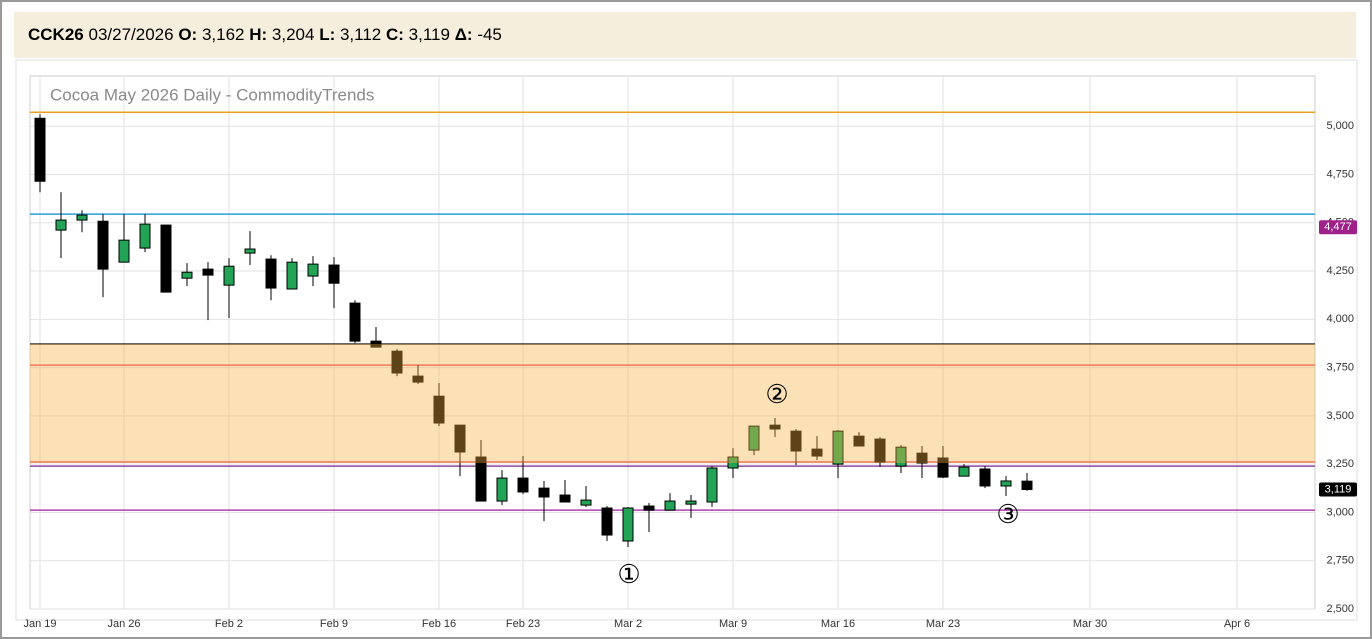 The width and height of the screenshot is (1372, 639). I want to click on x-tick-label: Apr 6, so click(1237, 624).